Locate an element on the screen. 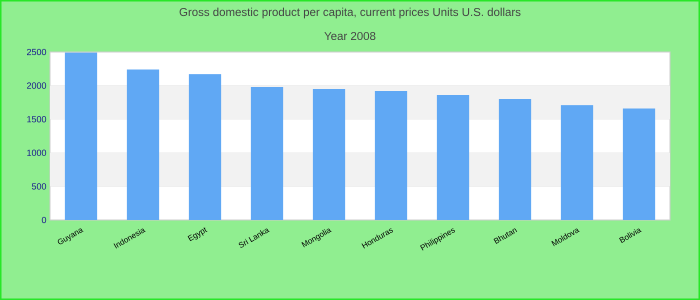  y-tick-label: 2000 is located at coordinates (36, 85).